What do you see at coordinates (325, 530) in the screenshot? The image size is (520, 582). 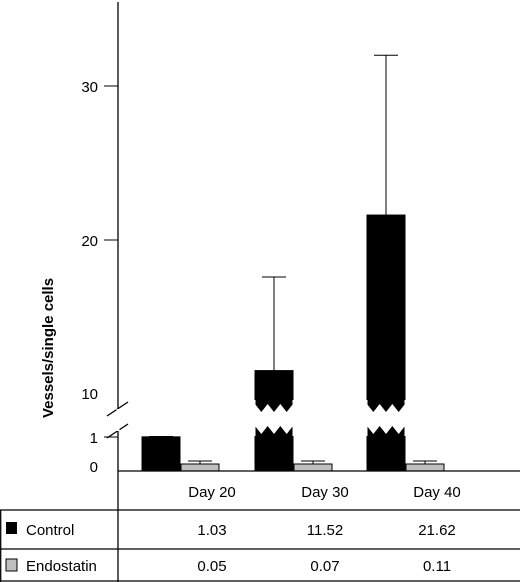 I see `table-cell-control-day30: 11.52` at bounding box center [325, 530].